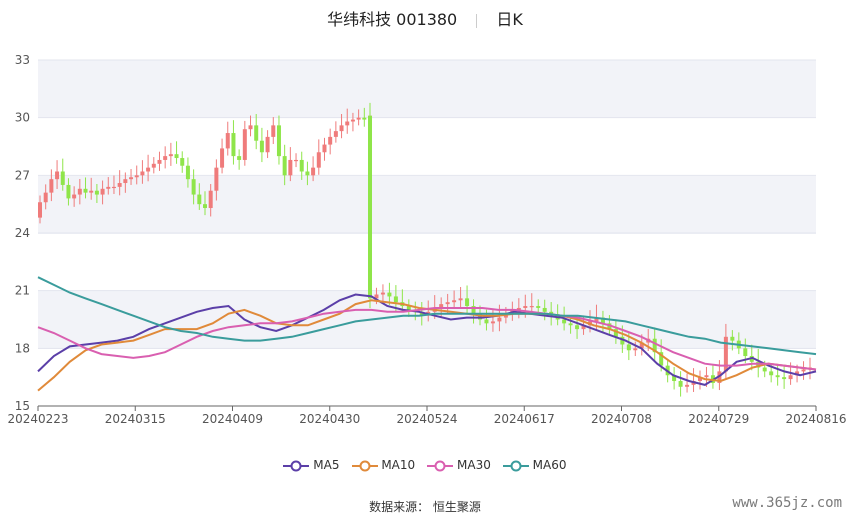  I want to click on y-tick-label: 18, so click(22, 348).